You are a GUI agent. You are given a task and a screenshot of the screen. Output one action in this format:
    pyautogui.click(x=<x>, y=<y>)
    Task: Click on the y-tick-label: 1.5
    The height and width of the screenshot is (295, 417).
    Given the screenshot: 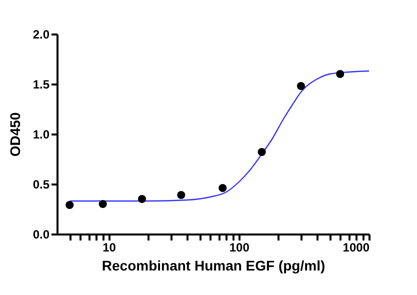 What is the action you would take?
    pyautogui.click(x=41, y=85)
    